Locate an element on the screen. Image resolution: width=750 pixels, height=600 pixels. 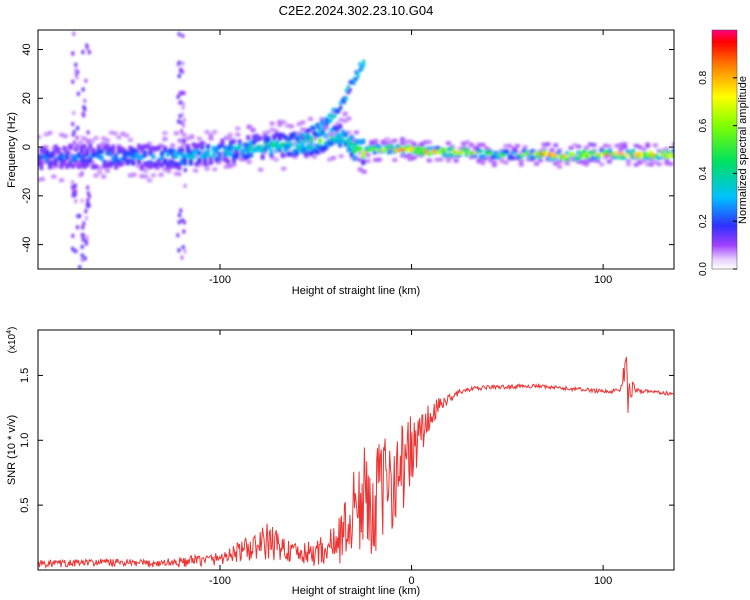
spectrogram-y-tick-label: 0 is located at coordinates (27, 147).